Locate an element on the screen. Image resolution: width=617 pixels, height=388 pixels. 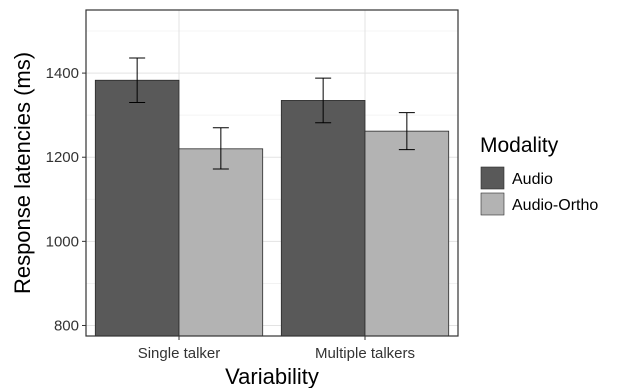
x-tick-label: Single talker is located at coordinates (179, 353).